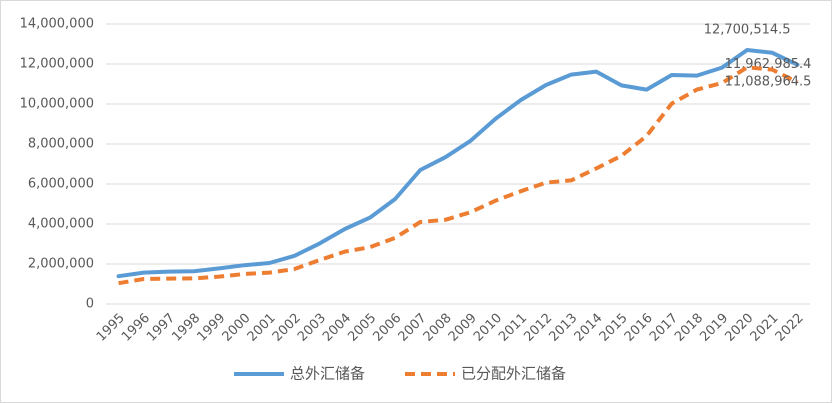 The image size is (832, 403). What do you see at coordinates (768, 82) in the screenshot?
I see `data-label: 11,088,964.5` at bounding box center [768, 82].